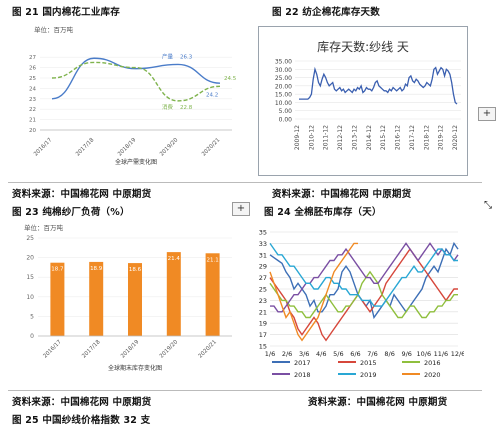 The width and height of the screenshot is (499, 428). I want to click on fig21-ytick: 24, so click(32, 89).